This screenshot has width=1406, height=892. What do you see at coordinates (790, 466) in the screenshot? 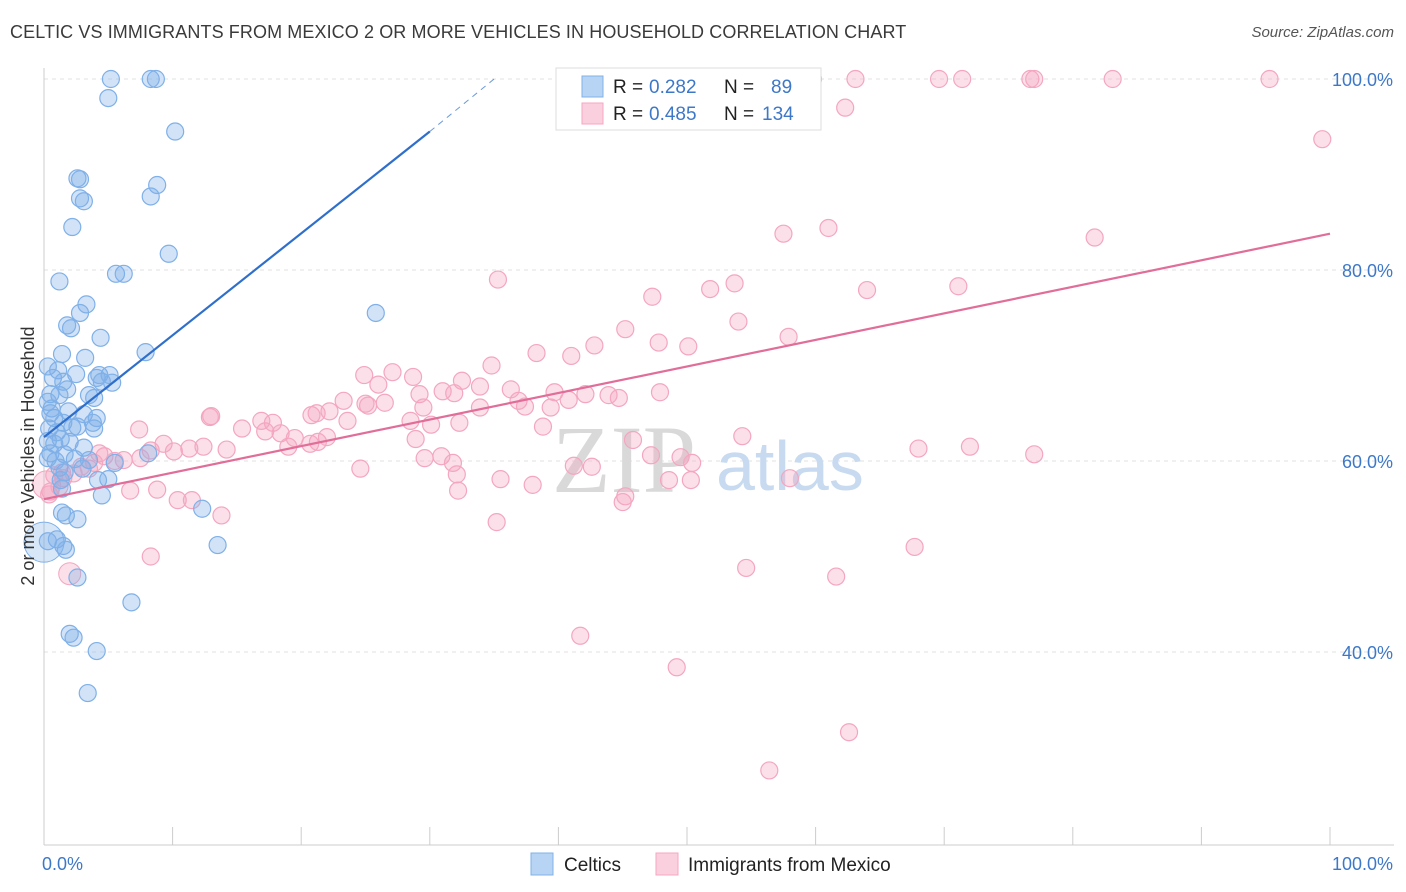
I see `watermark-atlas: atlas` at bounding box center [790, 466].